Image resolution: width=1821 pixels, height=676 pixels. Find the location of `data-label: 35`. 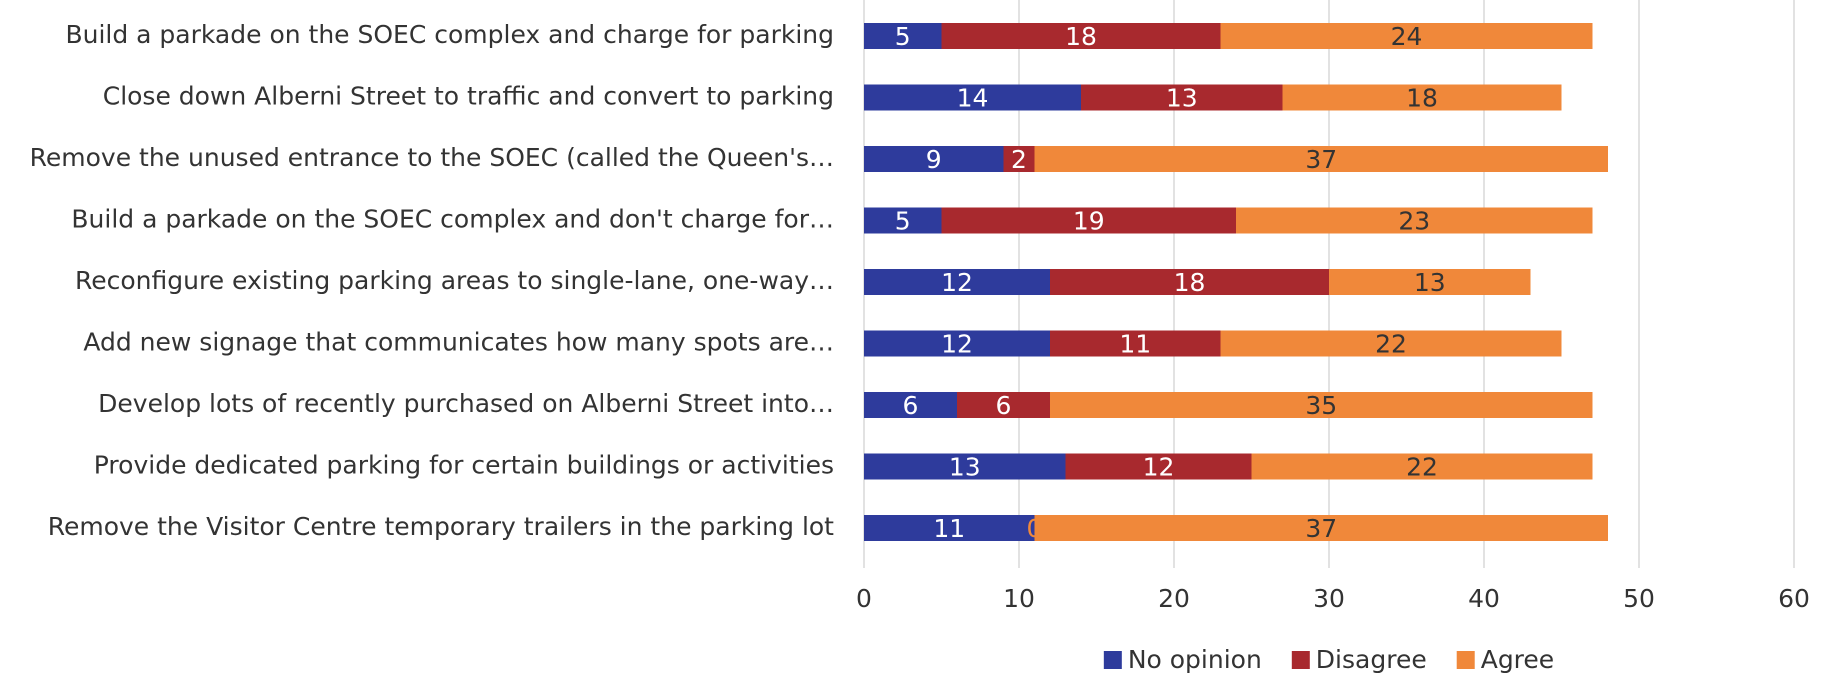

data-label: 35 is located at coordinates (1321, 405).